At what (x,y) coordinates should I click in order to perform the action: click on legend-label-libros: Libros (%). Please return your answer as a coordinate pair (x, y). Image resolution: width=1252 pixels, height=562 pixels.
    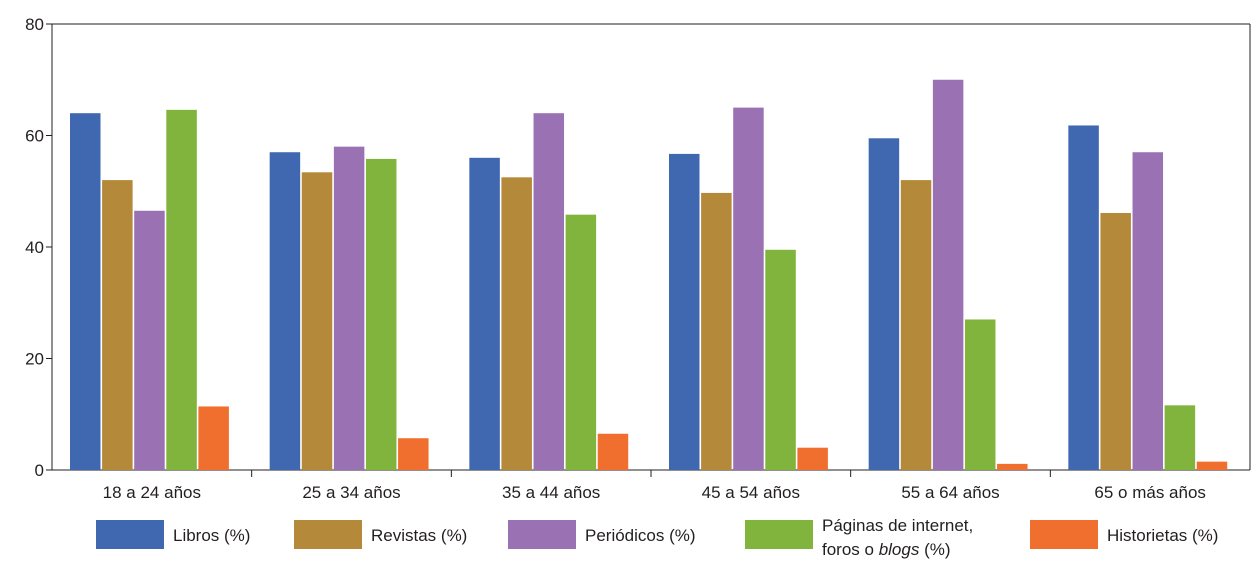
    Looking at the image, I should click on (211, 535).